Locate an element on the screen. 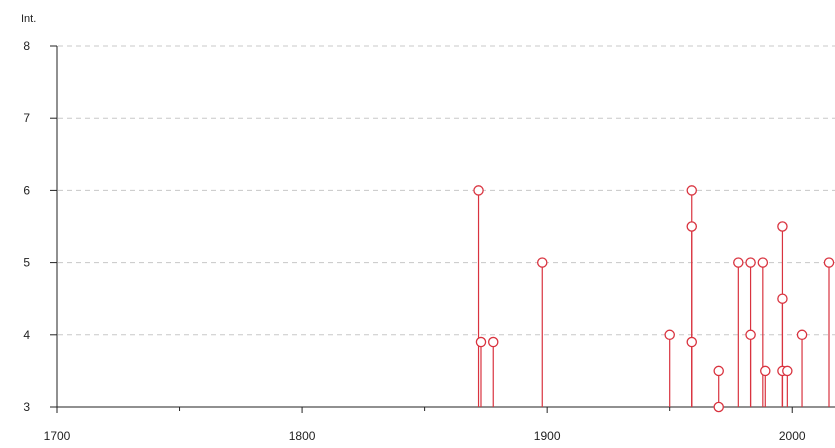 This screenshot has height=448, width=835. y-tick-label-7: 7 is located at coordinates (26, 118).